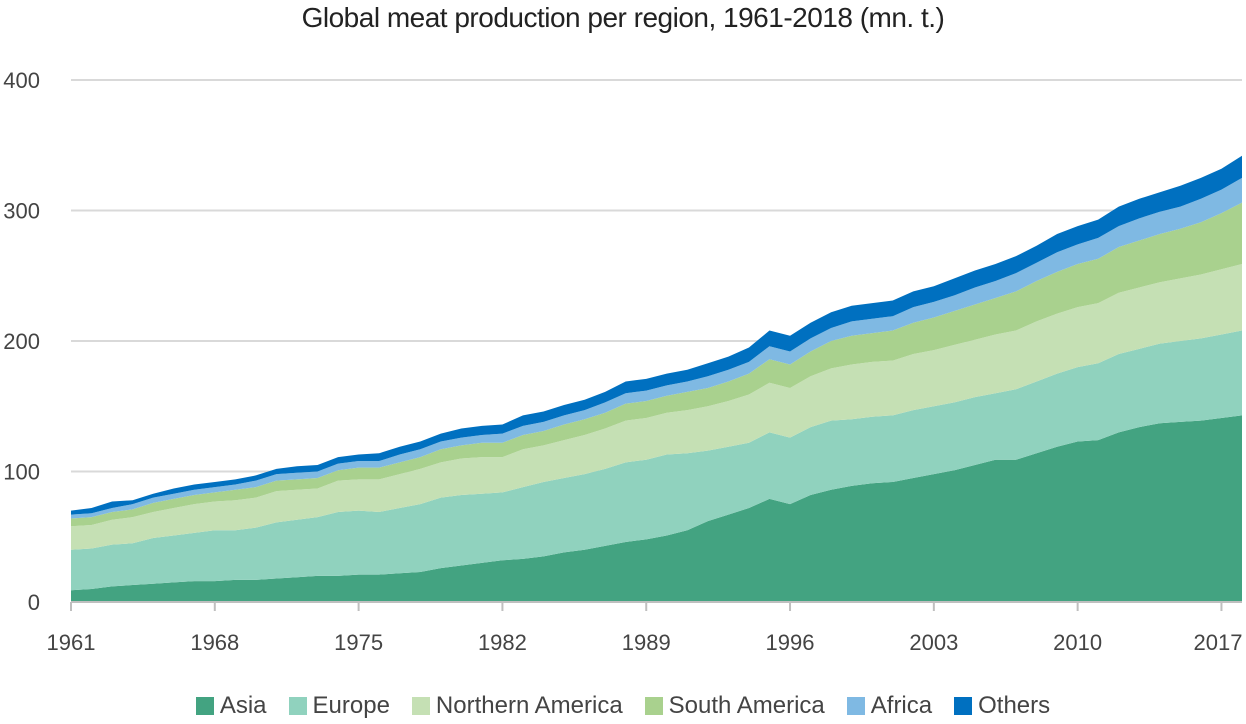  What do you see at coordinates (502, 642) in the screenshot?
I see `x-tick-label-1982: 1982` at bounding box center [502, 642].